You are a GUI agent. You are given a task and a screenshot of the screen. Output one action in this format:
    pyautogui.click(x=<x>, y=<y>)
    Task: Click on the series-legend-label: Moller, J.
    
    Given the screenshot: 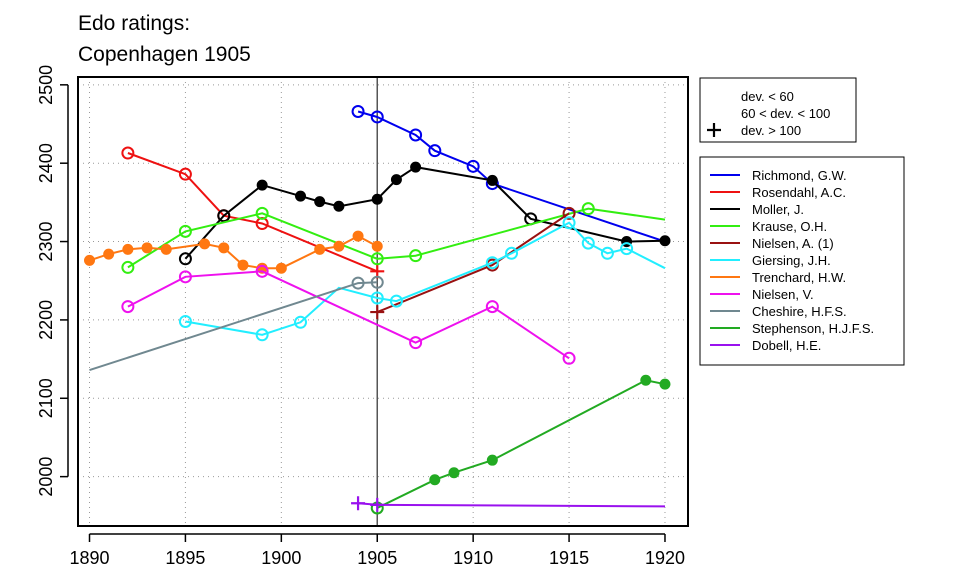 What is the action you would take?
    pyautogui.click(x=778, y=209)
    